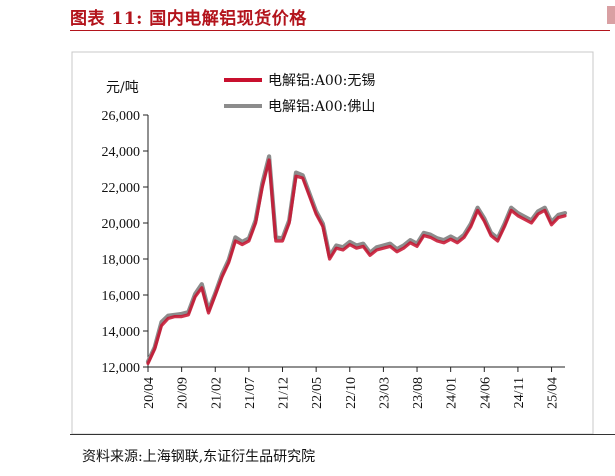 Image resolution: width=615 pixels, height=476 pixels. I want to click on y-tick-label: 20,000, so click(121, 224).